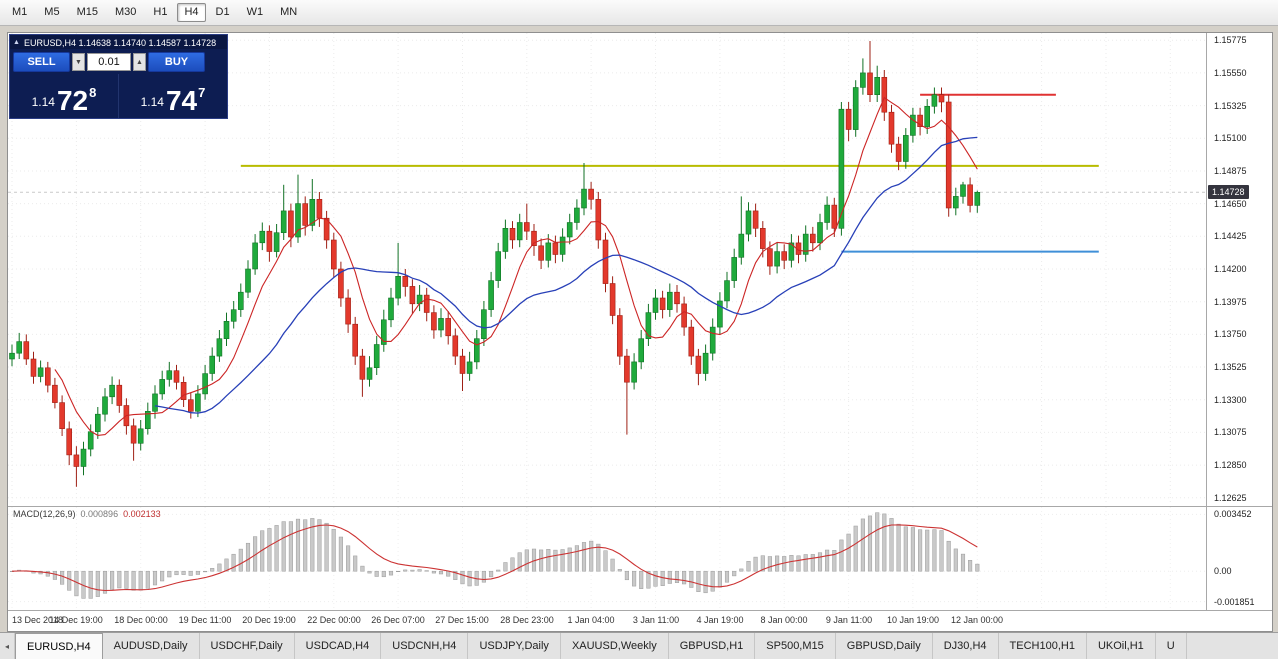 This screenshot has height=659, width=1278. I want to click on axis-separator, so click(1206, 322).